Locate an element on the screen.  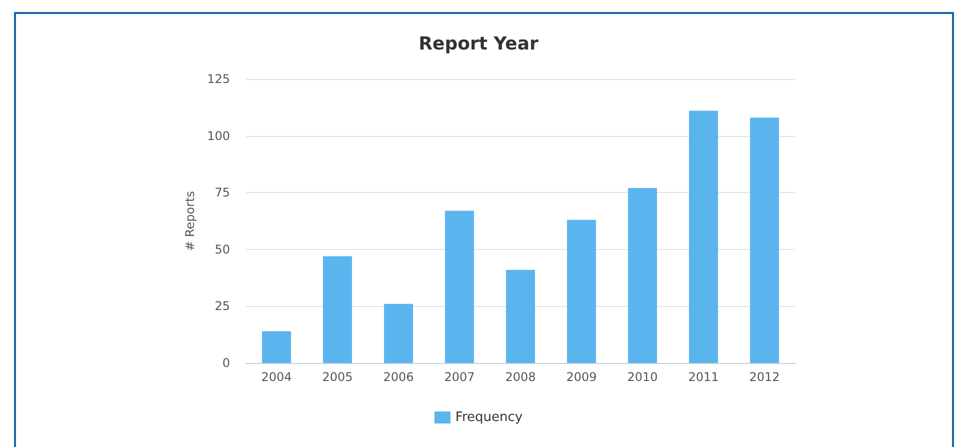
x-tick-label: 2011 is located at coordinates (703, 377).